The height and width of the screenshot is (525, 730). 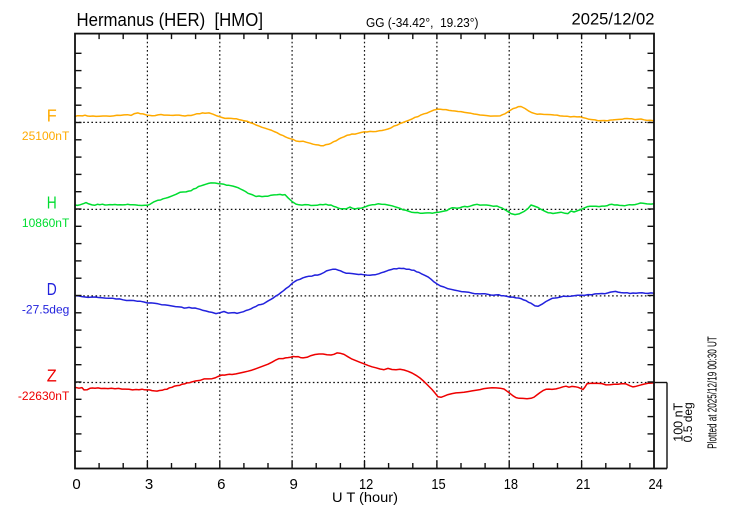 I want to click on svg-text: 100 nT, so click(x=679, y=421).